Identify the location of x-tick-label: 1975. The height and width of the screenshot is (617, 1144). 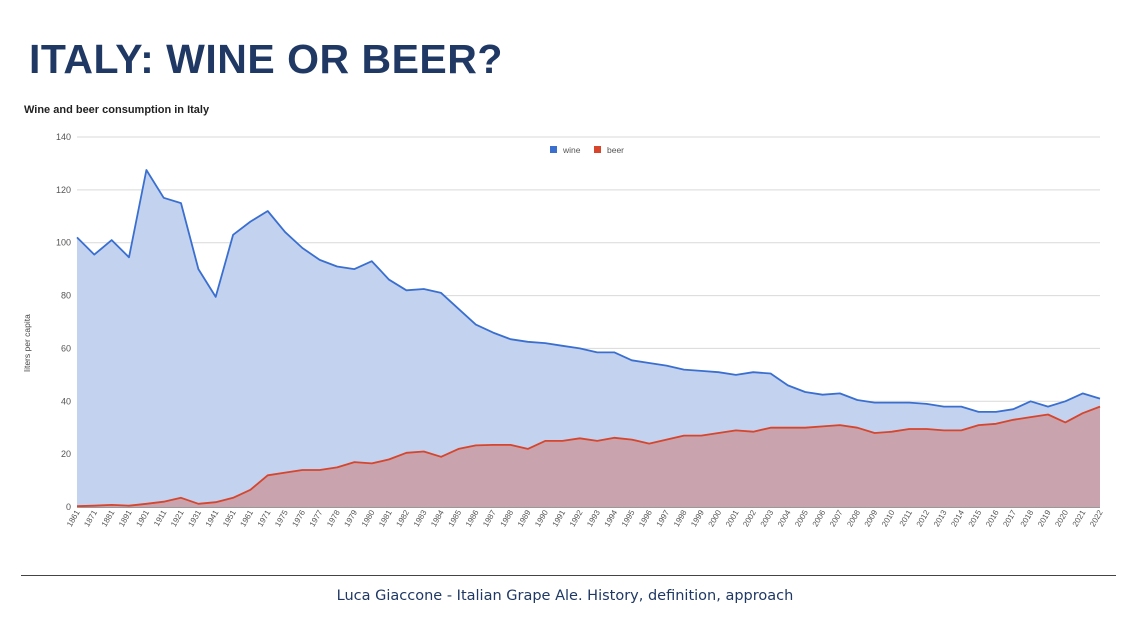
(281, 518).